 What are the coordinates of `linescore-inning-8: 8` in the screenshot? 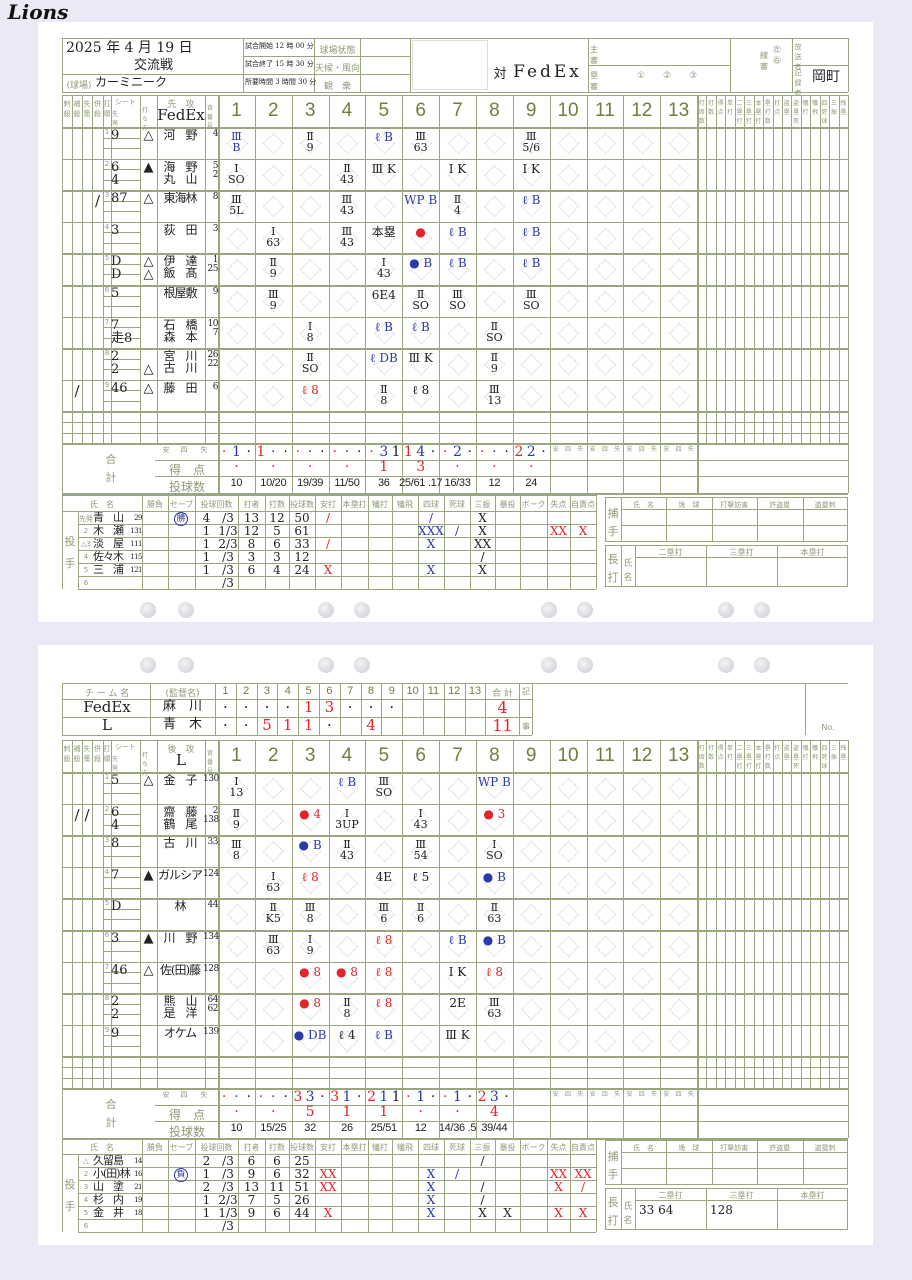 It's located at (371, 691).